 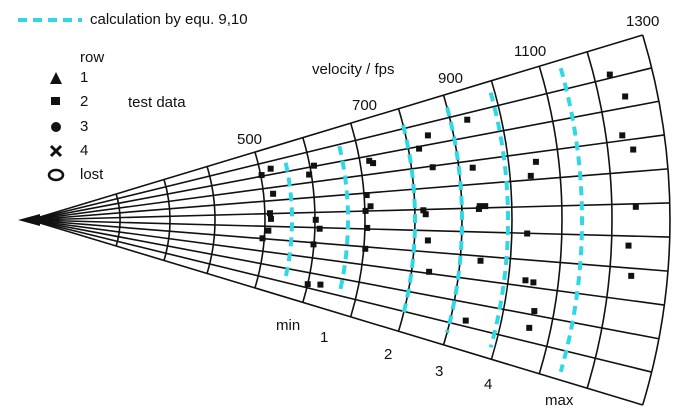 I want to click on velocity-label: 1100, so click(x=530, y=51).